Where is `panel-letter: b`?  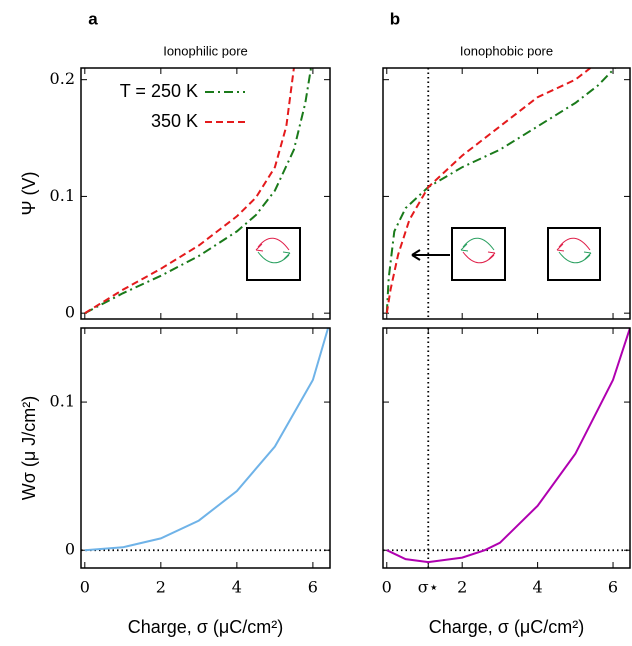
panel-letter: b is located at coordinates (395, 18).